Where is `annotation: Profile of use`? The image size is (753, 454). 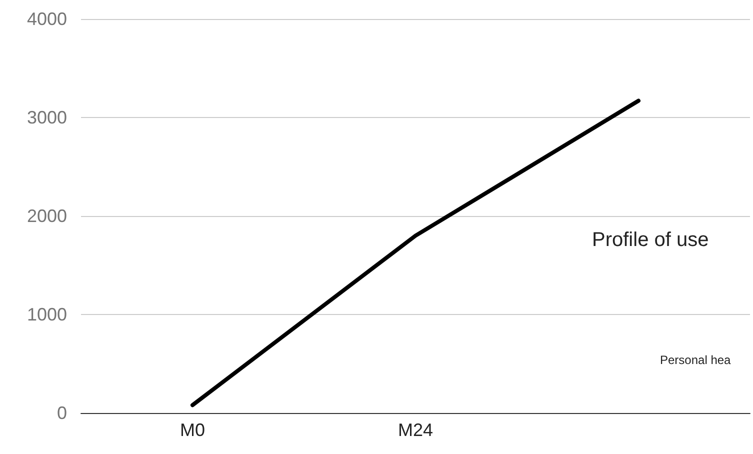 annotation: Profile of use is located at coordinates (650, 240).